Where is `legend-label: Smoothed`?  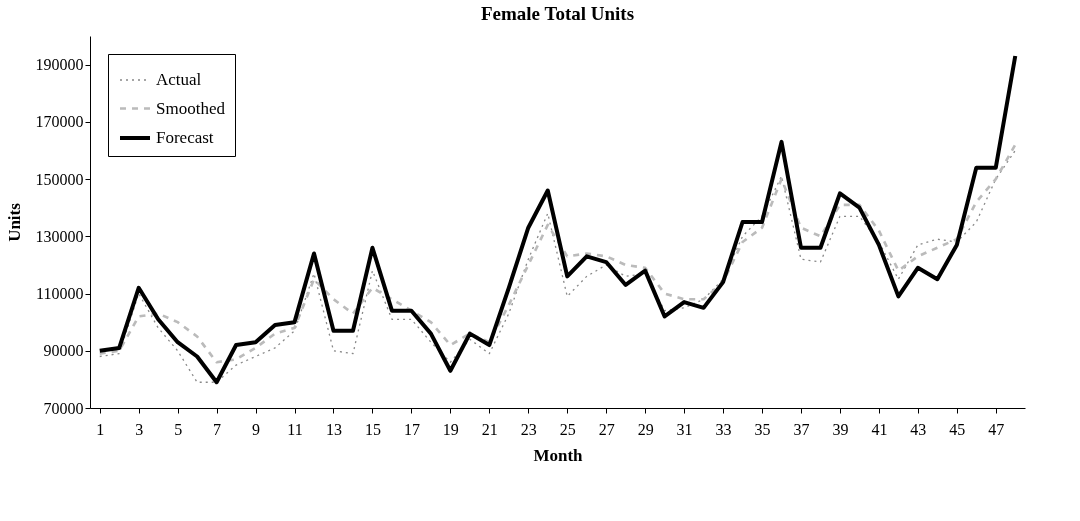 legend-label: Smoothed is located at coordinates (191, 108).